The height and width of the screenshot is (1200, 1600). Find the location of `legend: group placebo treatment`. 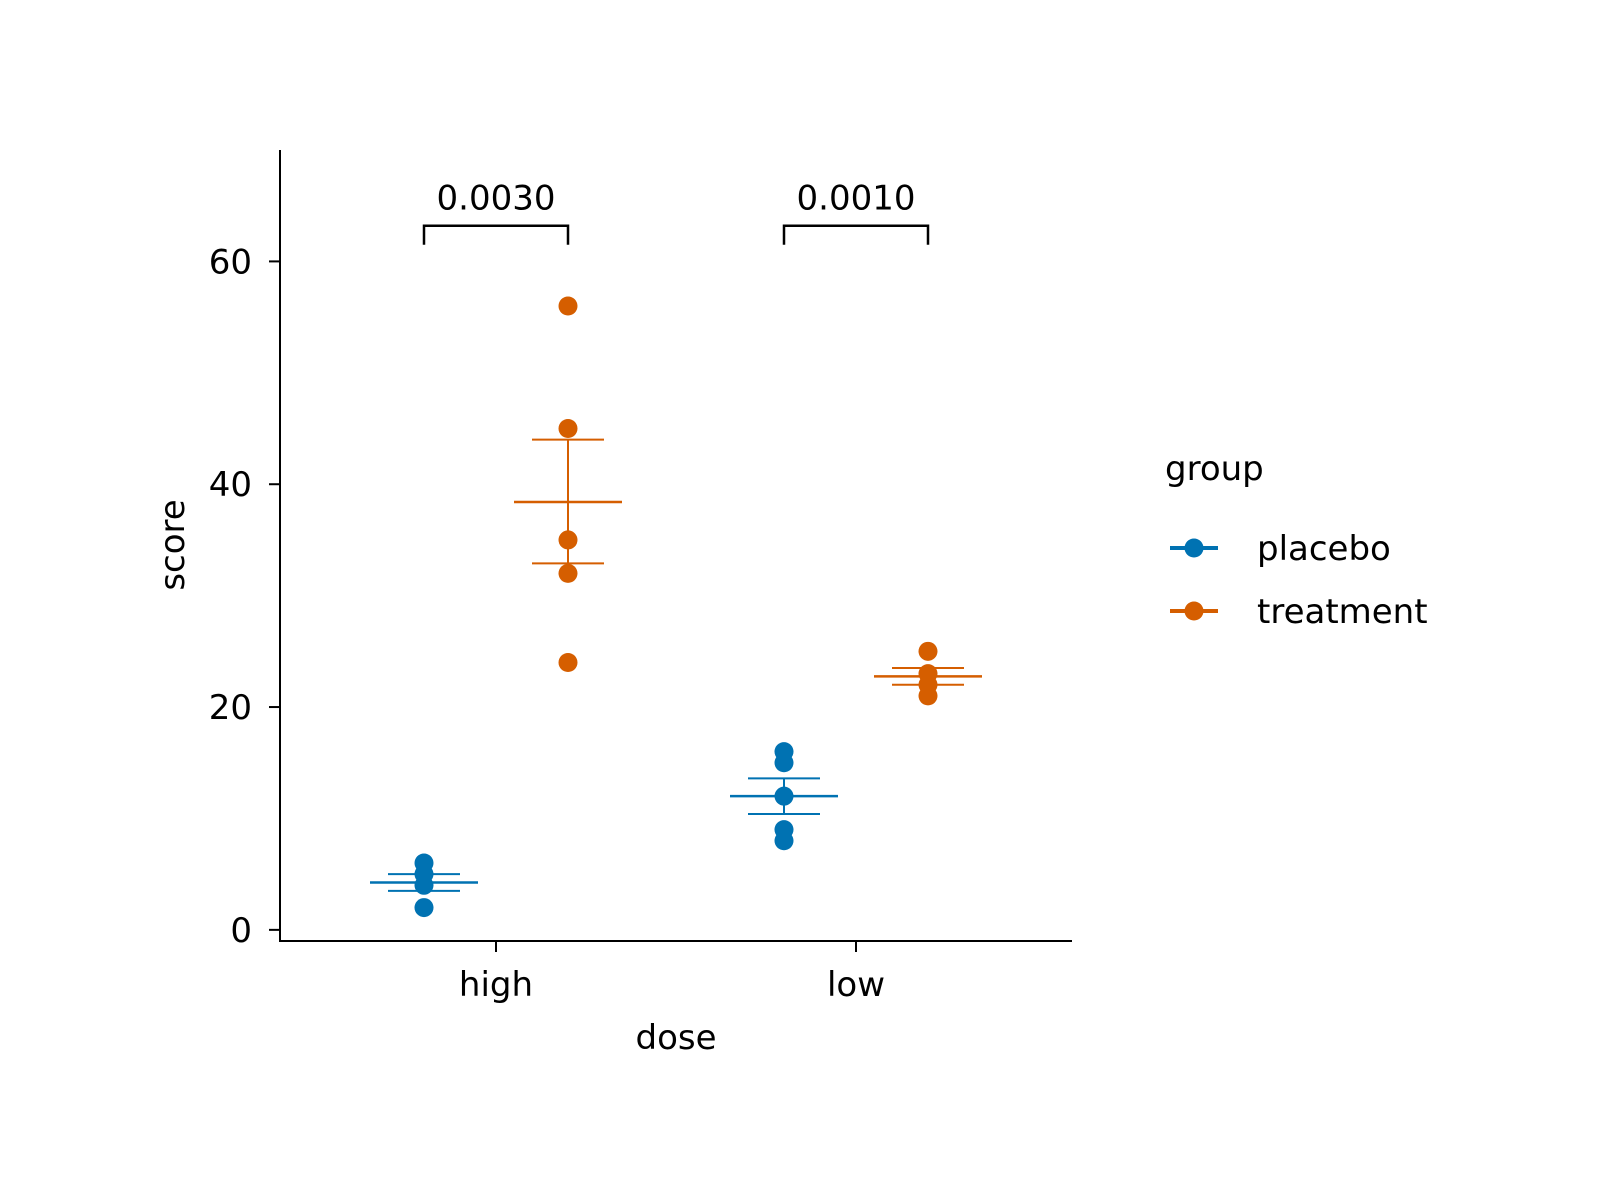

legend: group placebo treatment is located at coordinates (1296, 540).